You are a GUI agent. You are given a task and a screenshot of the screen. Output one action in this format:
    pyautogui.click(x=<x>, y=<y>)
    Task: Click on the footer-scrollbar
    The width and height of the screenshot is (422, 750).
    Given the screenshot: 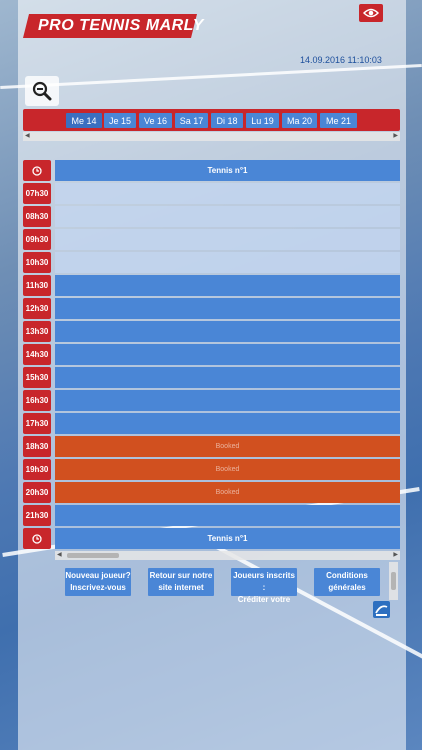 What is the action you would take?
    pyautogui.click(x=393, y=581)
    